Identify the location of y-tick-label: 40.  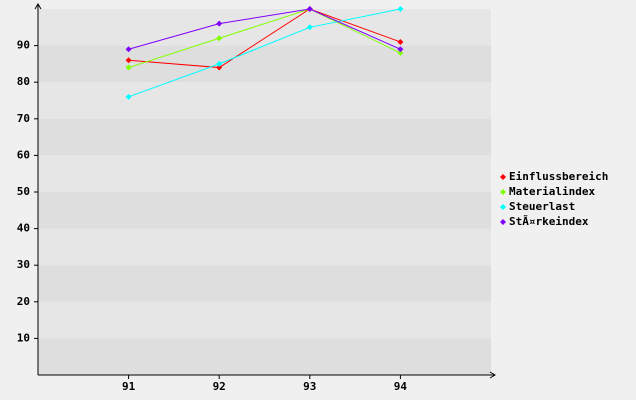
(23, 228).